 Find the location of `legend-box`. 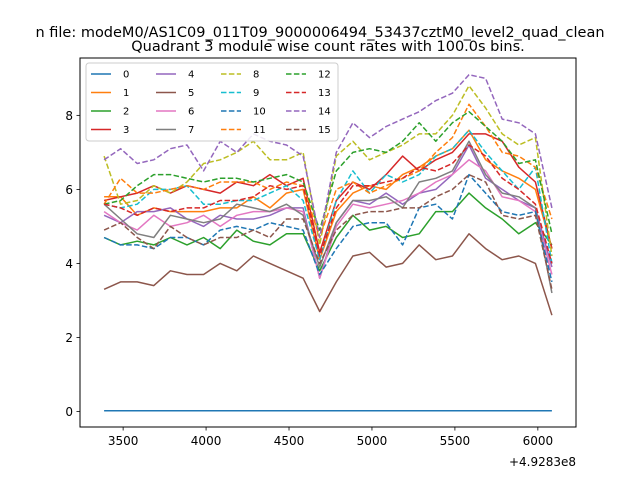

legend-box is located at coordinates (212, 102).